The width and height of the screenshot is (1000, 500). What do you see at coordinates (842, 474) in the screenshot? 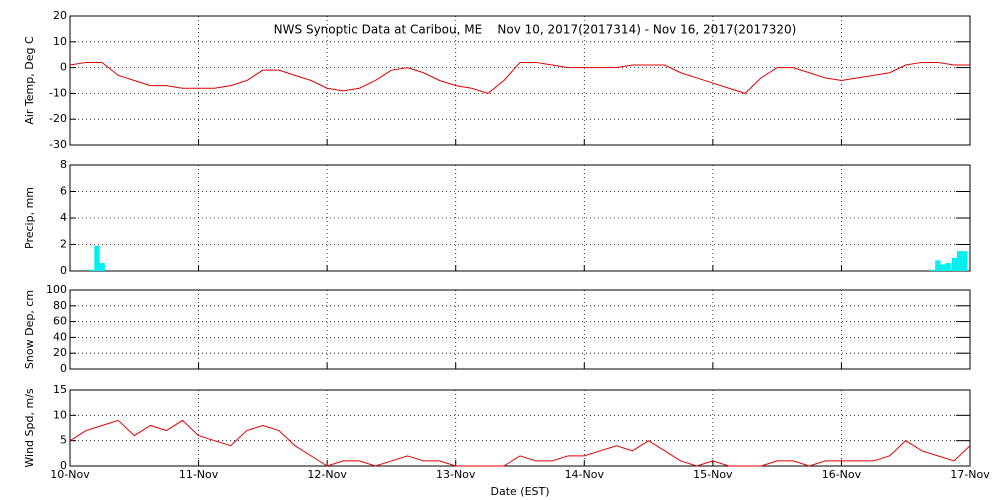
I see `x-tick-label: 16-Nov` at bounding box center [842, 474].